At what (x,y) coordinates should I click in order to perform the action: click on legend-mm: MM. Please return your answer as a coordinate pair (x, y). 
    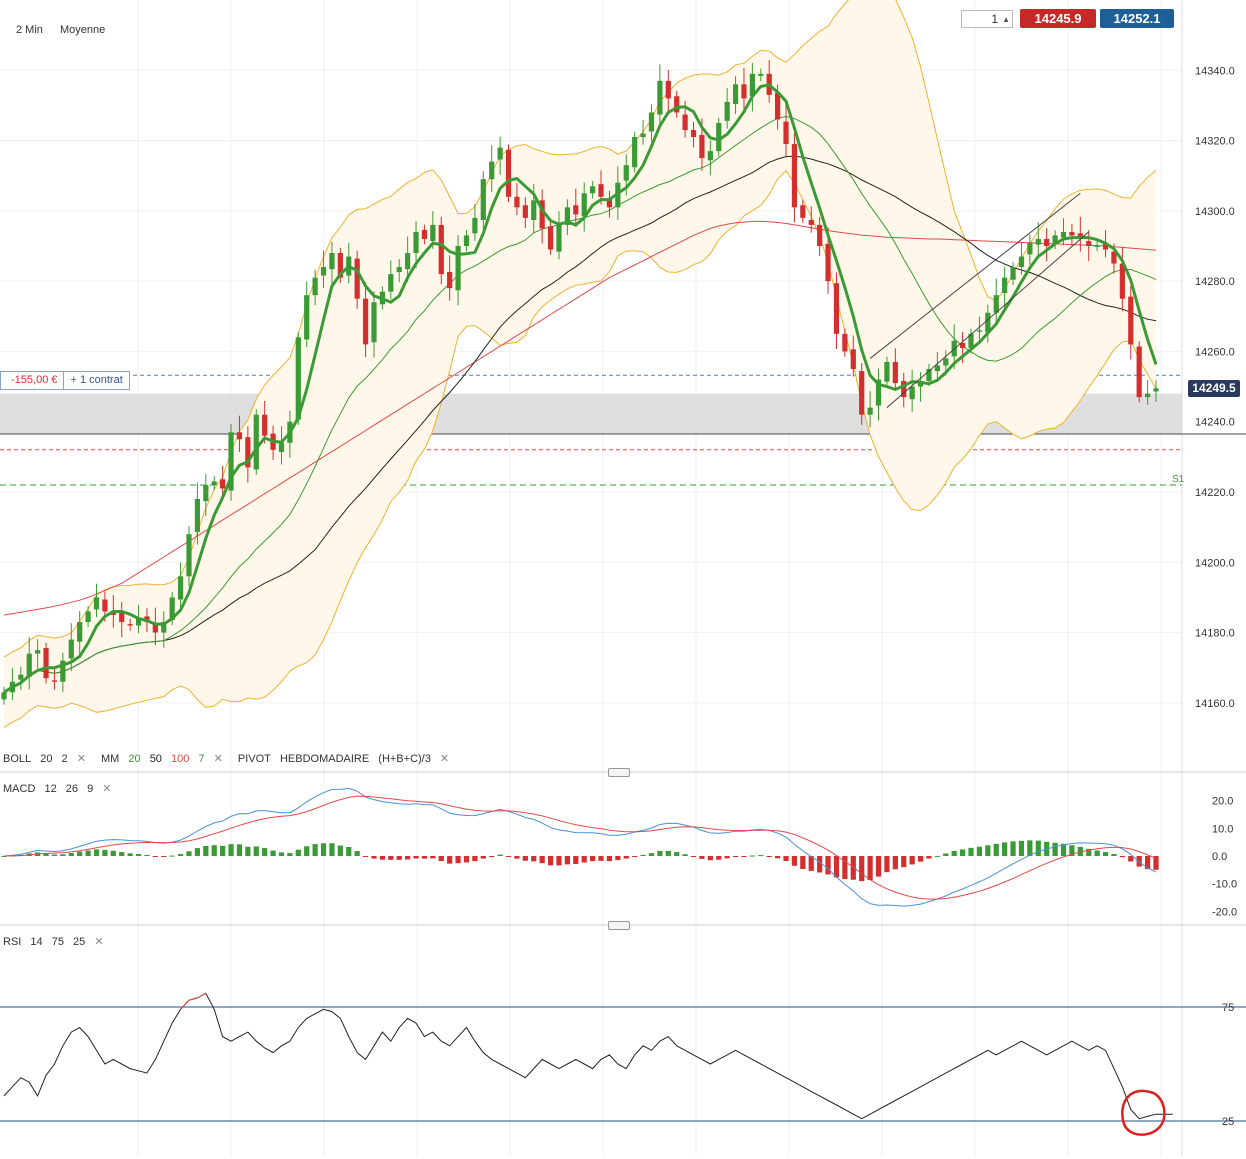
    Looking at the image, I should click on (110, 759).